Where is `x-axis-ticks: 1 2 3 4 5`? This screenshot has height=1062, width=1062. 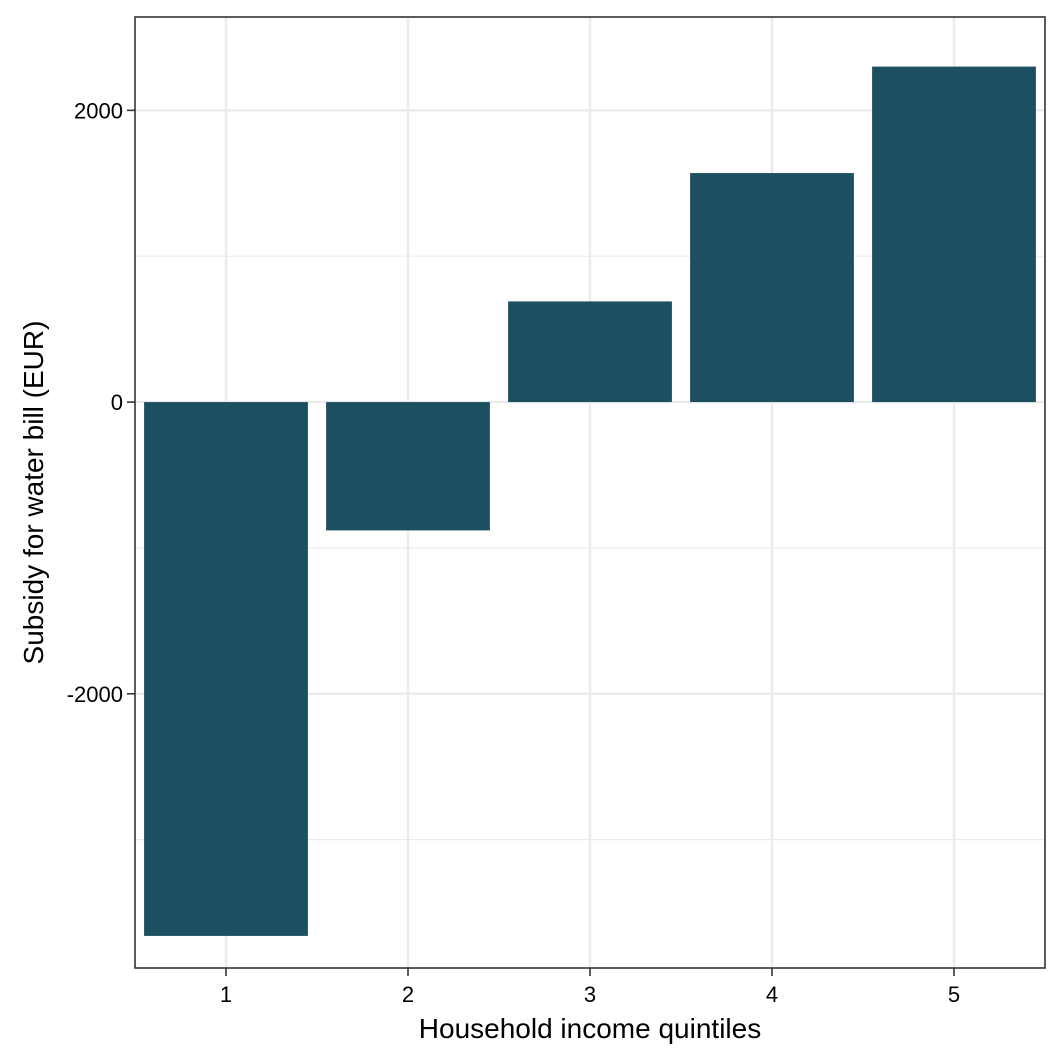 x-axis-ticks: 1 2 3 4 5 is located at coordinates (590, 987).